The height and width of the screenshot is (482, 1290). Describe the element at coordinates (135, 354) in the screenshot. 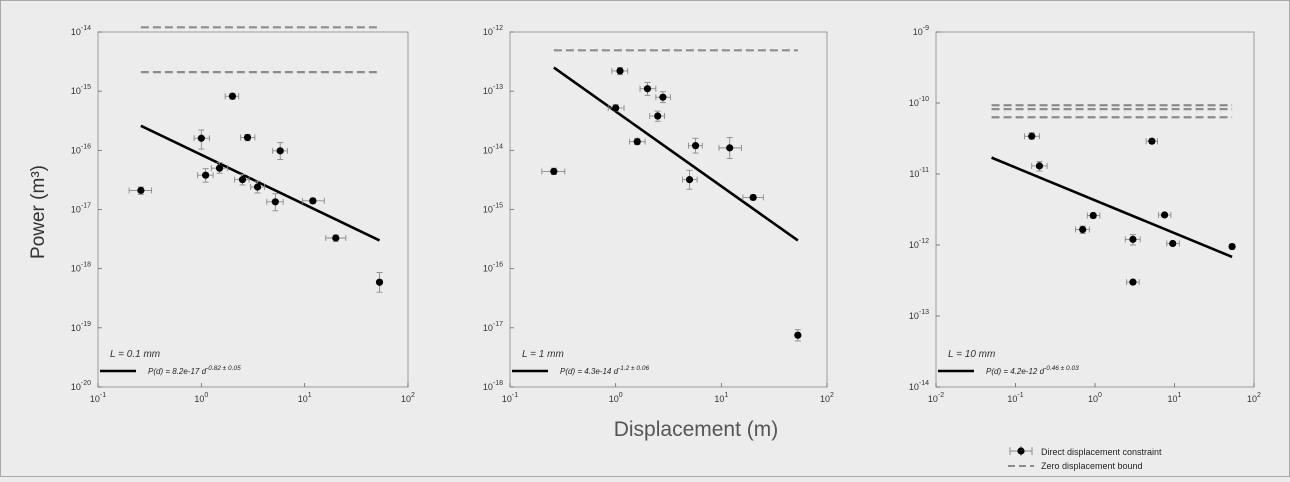

I see `length-annotation: L = 0.1 mm` at that location.